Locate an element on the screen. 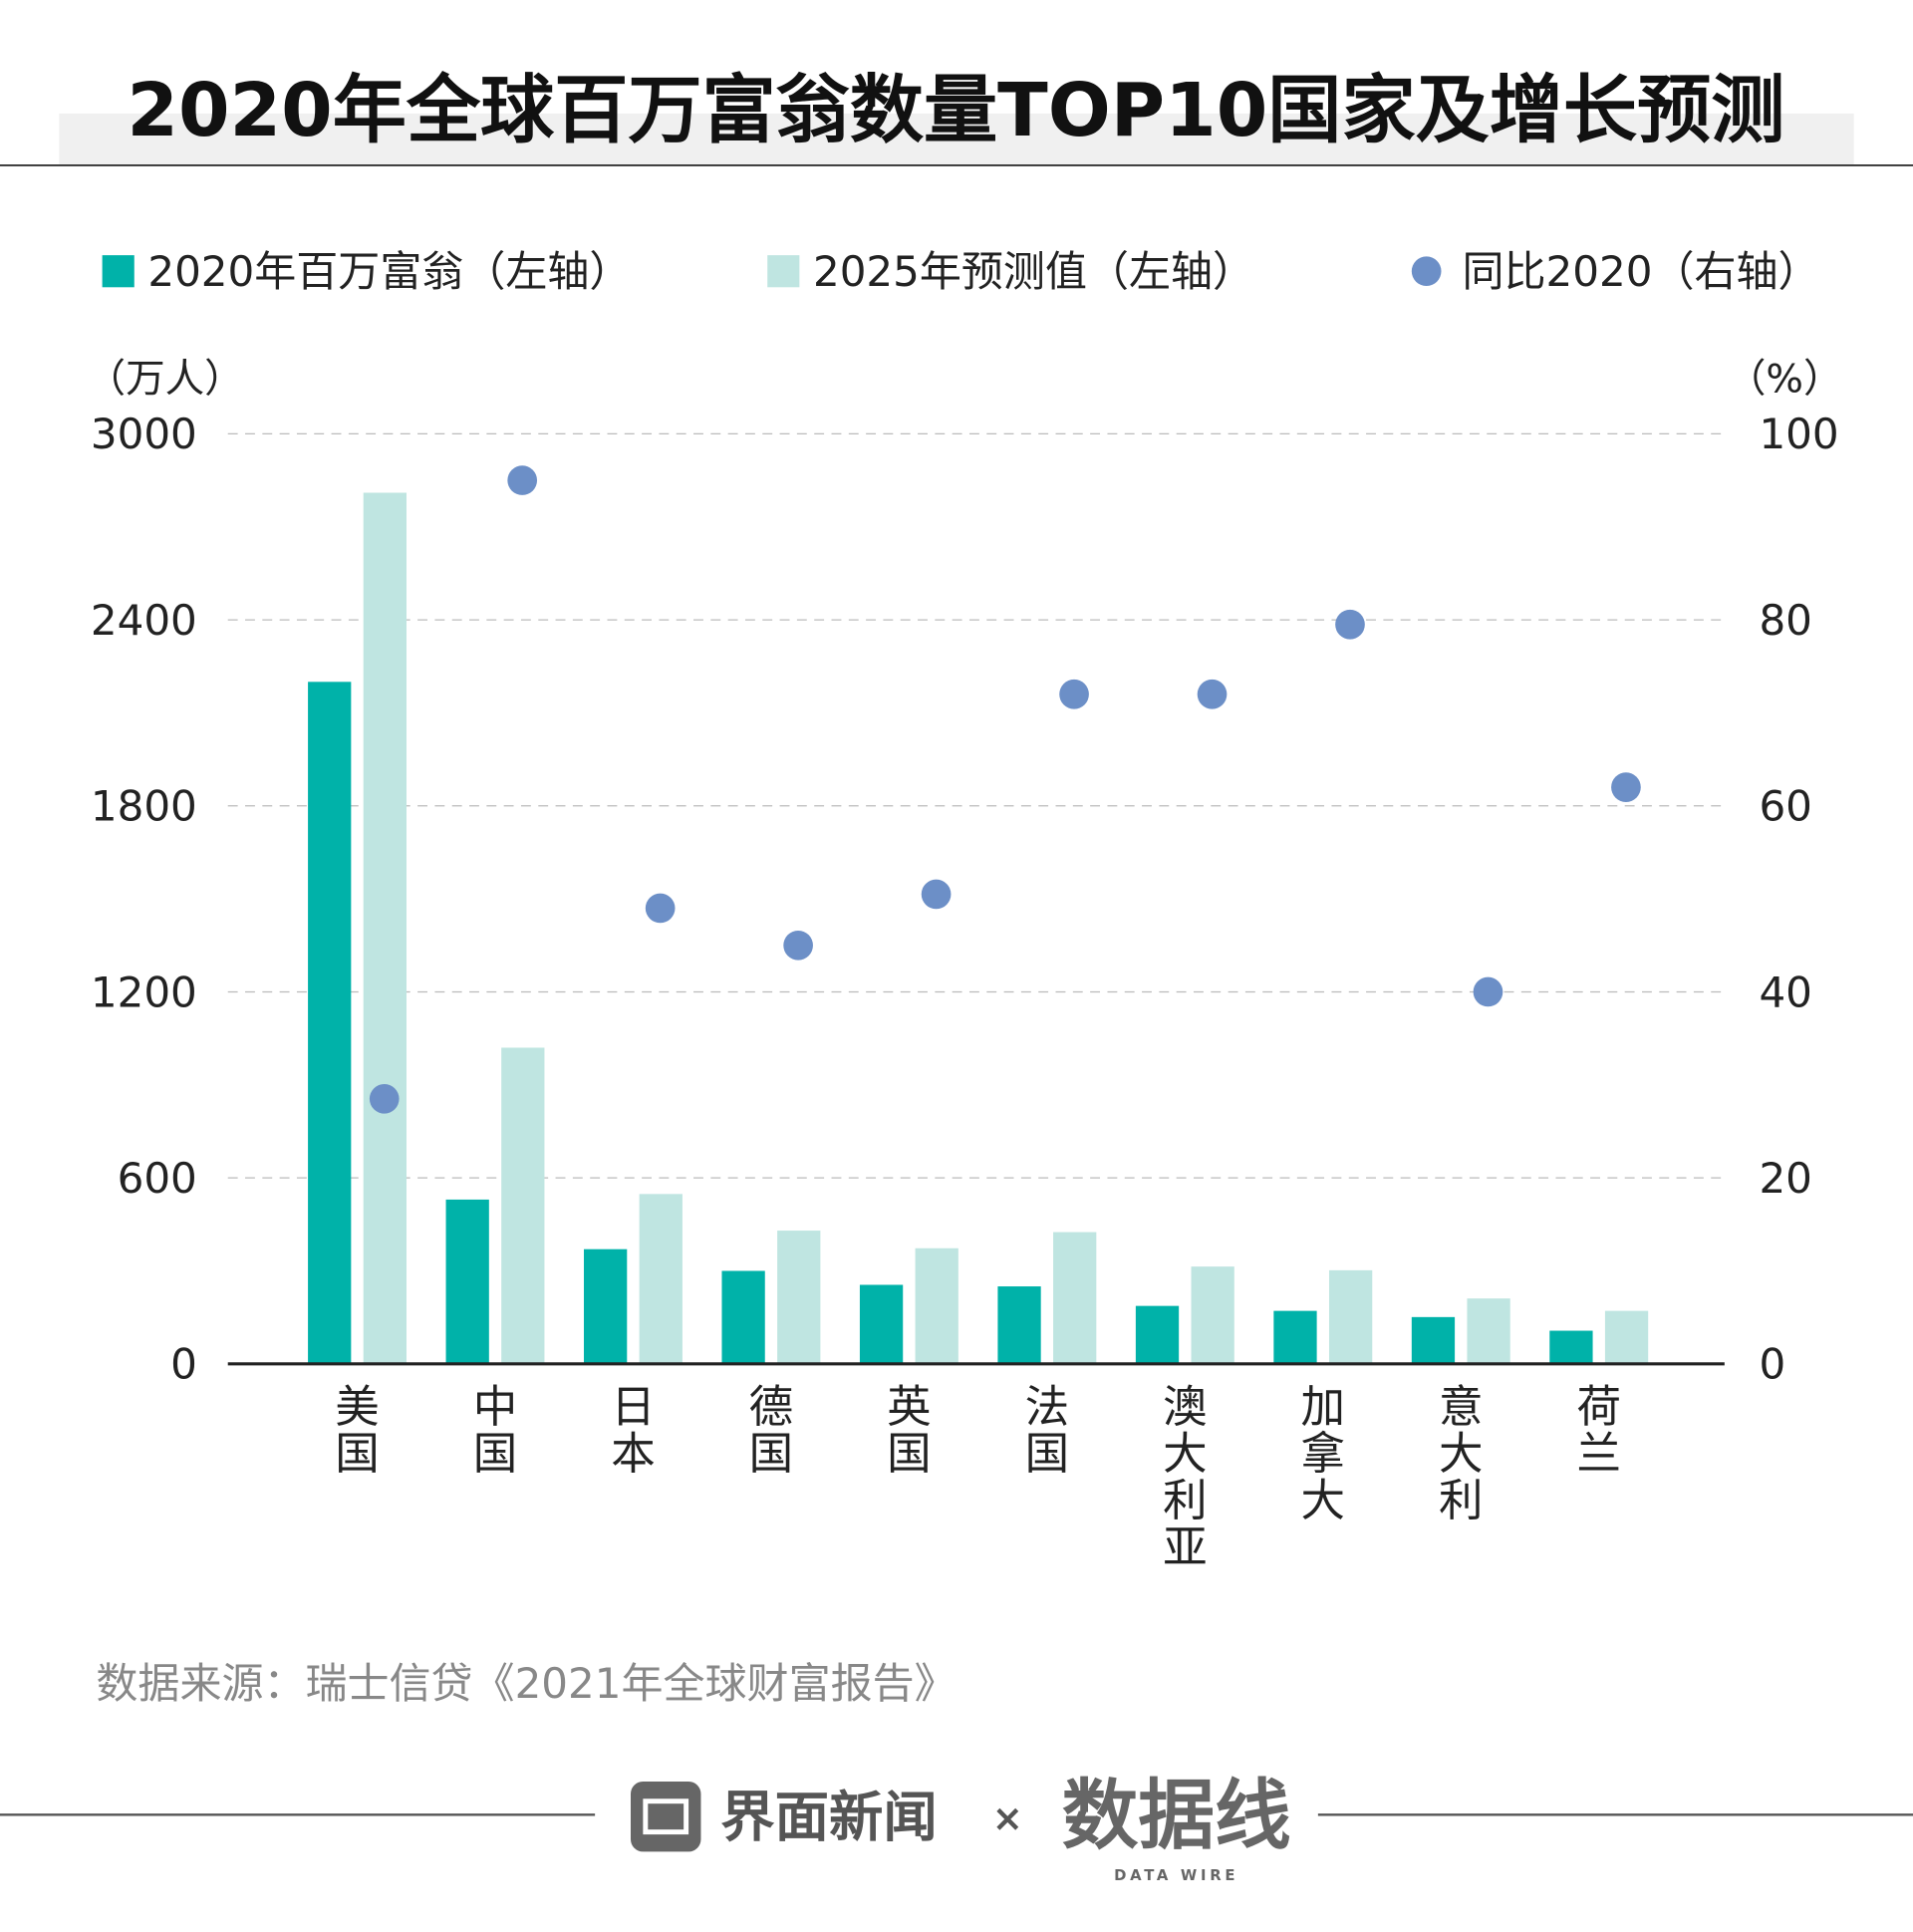 This screenshot has height=1932, width=1913. chart-title: 2020年全球百万富翁数量TOP10国家及增长预测 is located at coordinates (955, 110).